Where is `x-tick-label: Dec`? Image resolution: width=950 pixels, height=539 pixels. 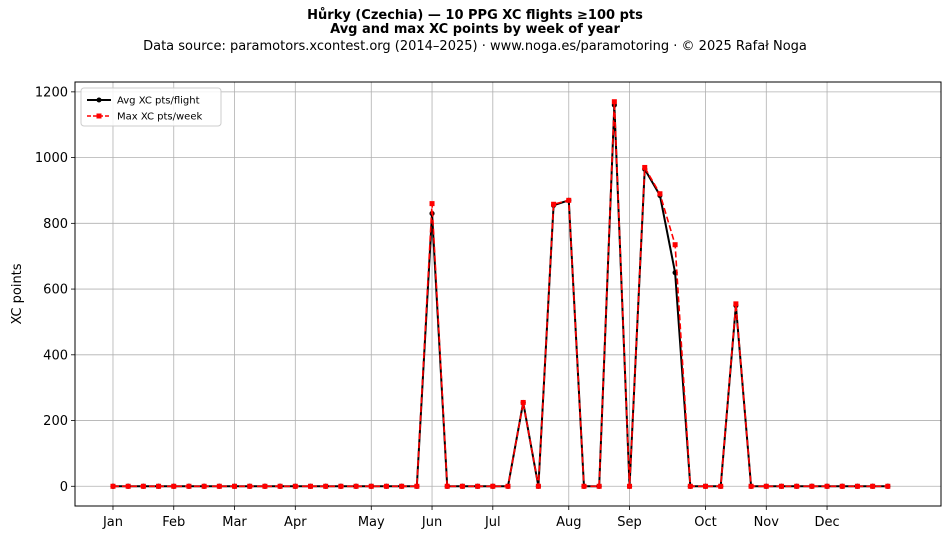 x-tick-label: Dec is located at coordinates (826, 522).